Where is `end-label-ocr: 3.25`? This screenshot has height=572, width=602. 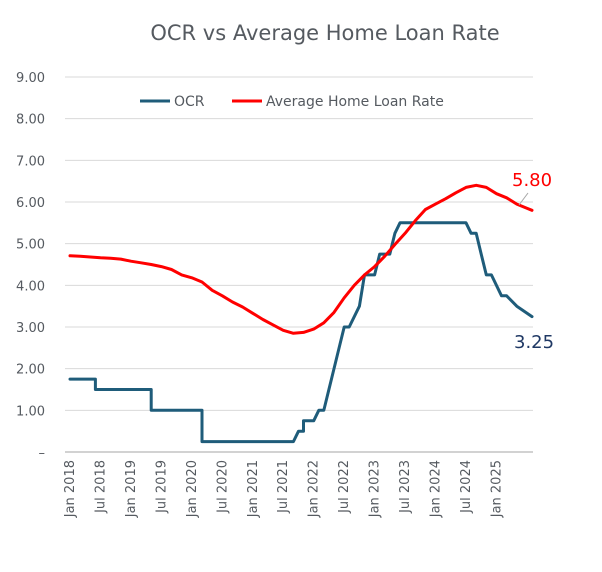 end-label-ocr: 3.25 is located at coordinates (534, 342).